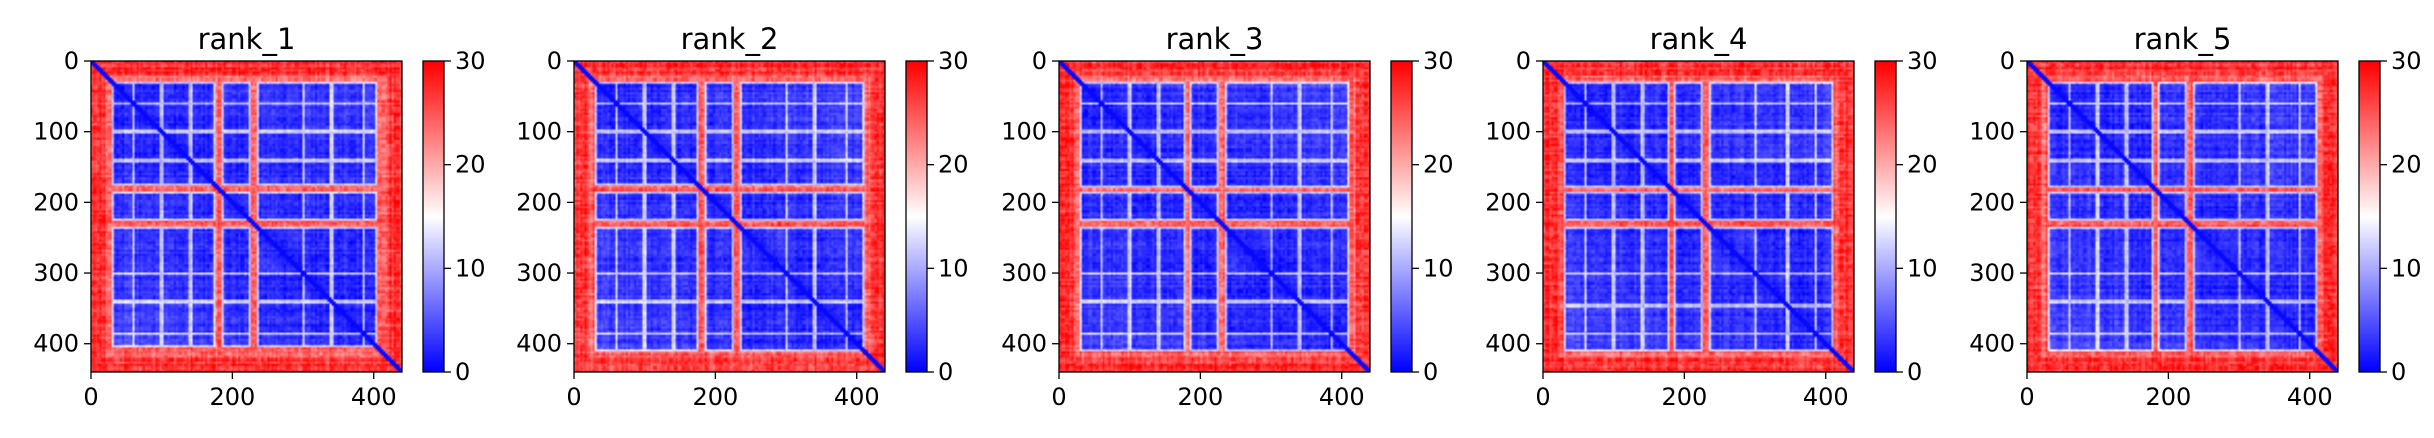  What do you see at coordinates (730, 39) in the screenshot?
I see `panel-title: rank_2` at bounding box center [730, 39].